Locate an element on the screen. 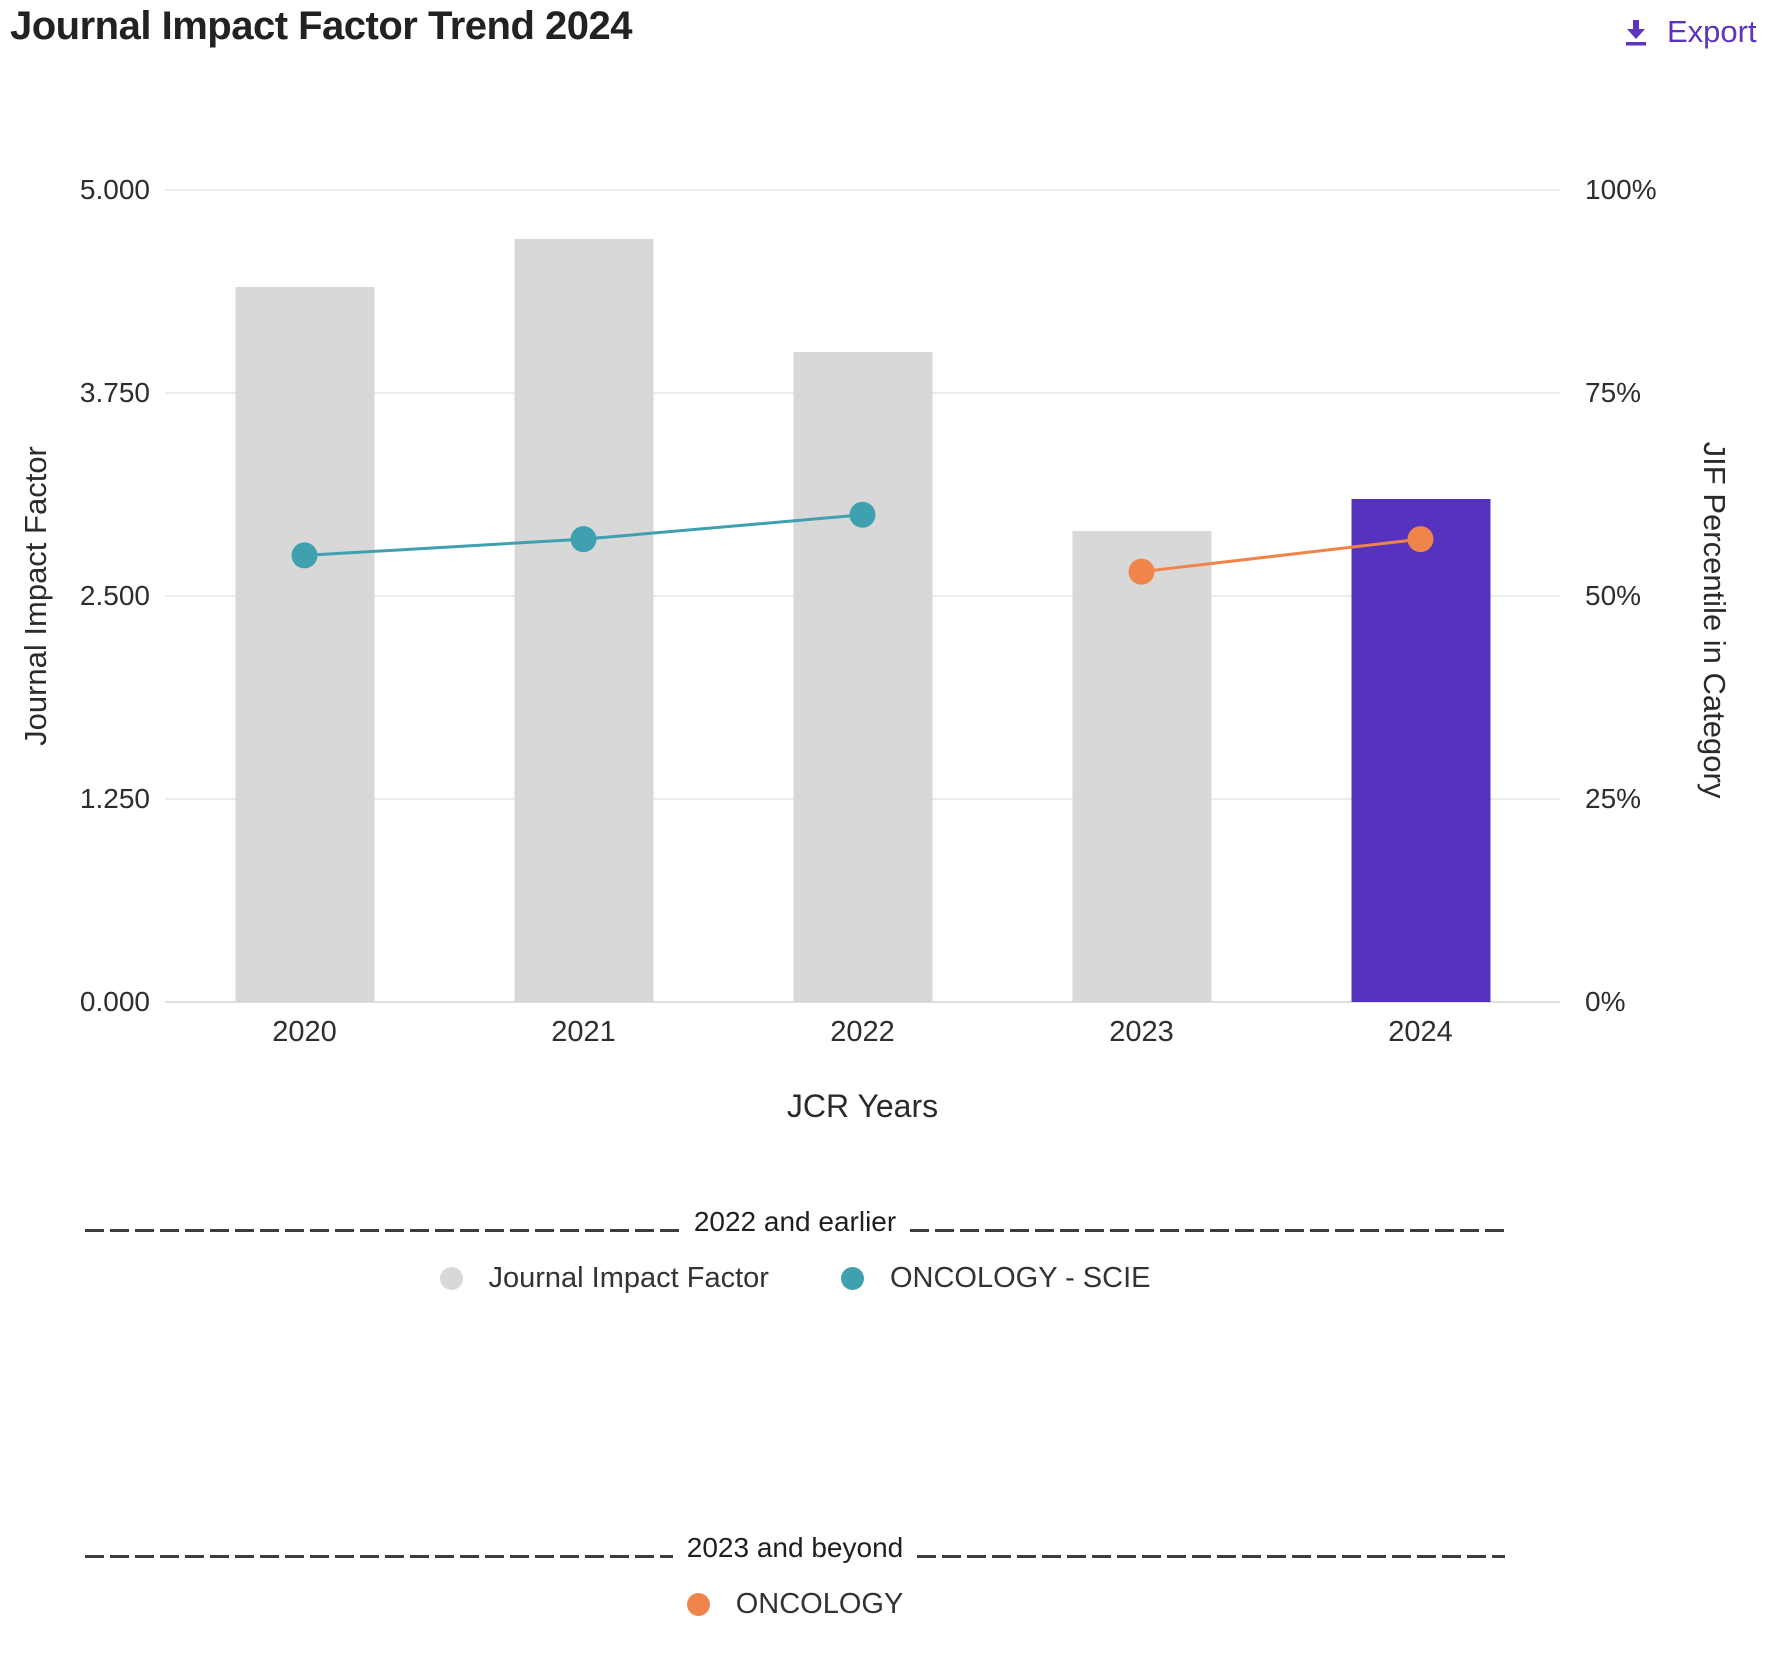 This screenshot has width=1772, height=1661. right-axis-tick: 0% is located at coordinates (1605, 1001).